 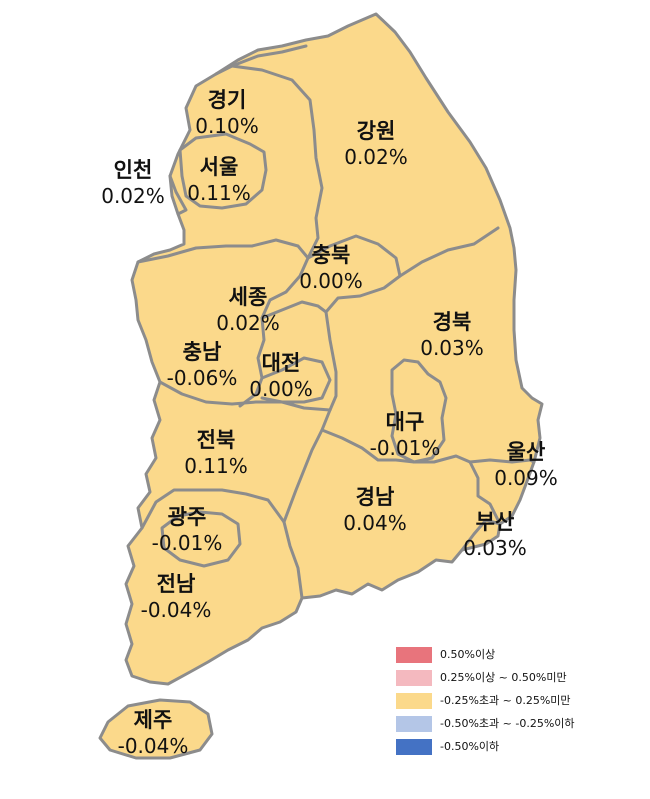 I want to click on label-sejong: 세종 0.02%, so click(x=248, y=310).